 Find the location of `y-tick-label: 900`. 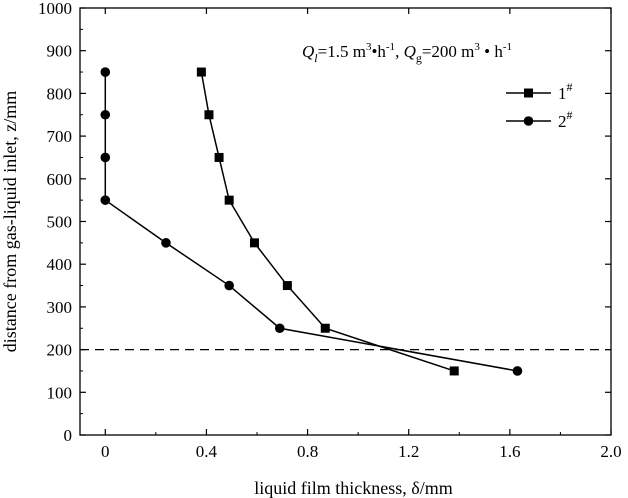

y-tick-label: 900 is located at coordinates (60, 51).